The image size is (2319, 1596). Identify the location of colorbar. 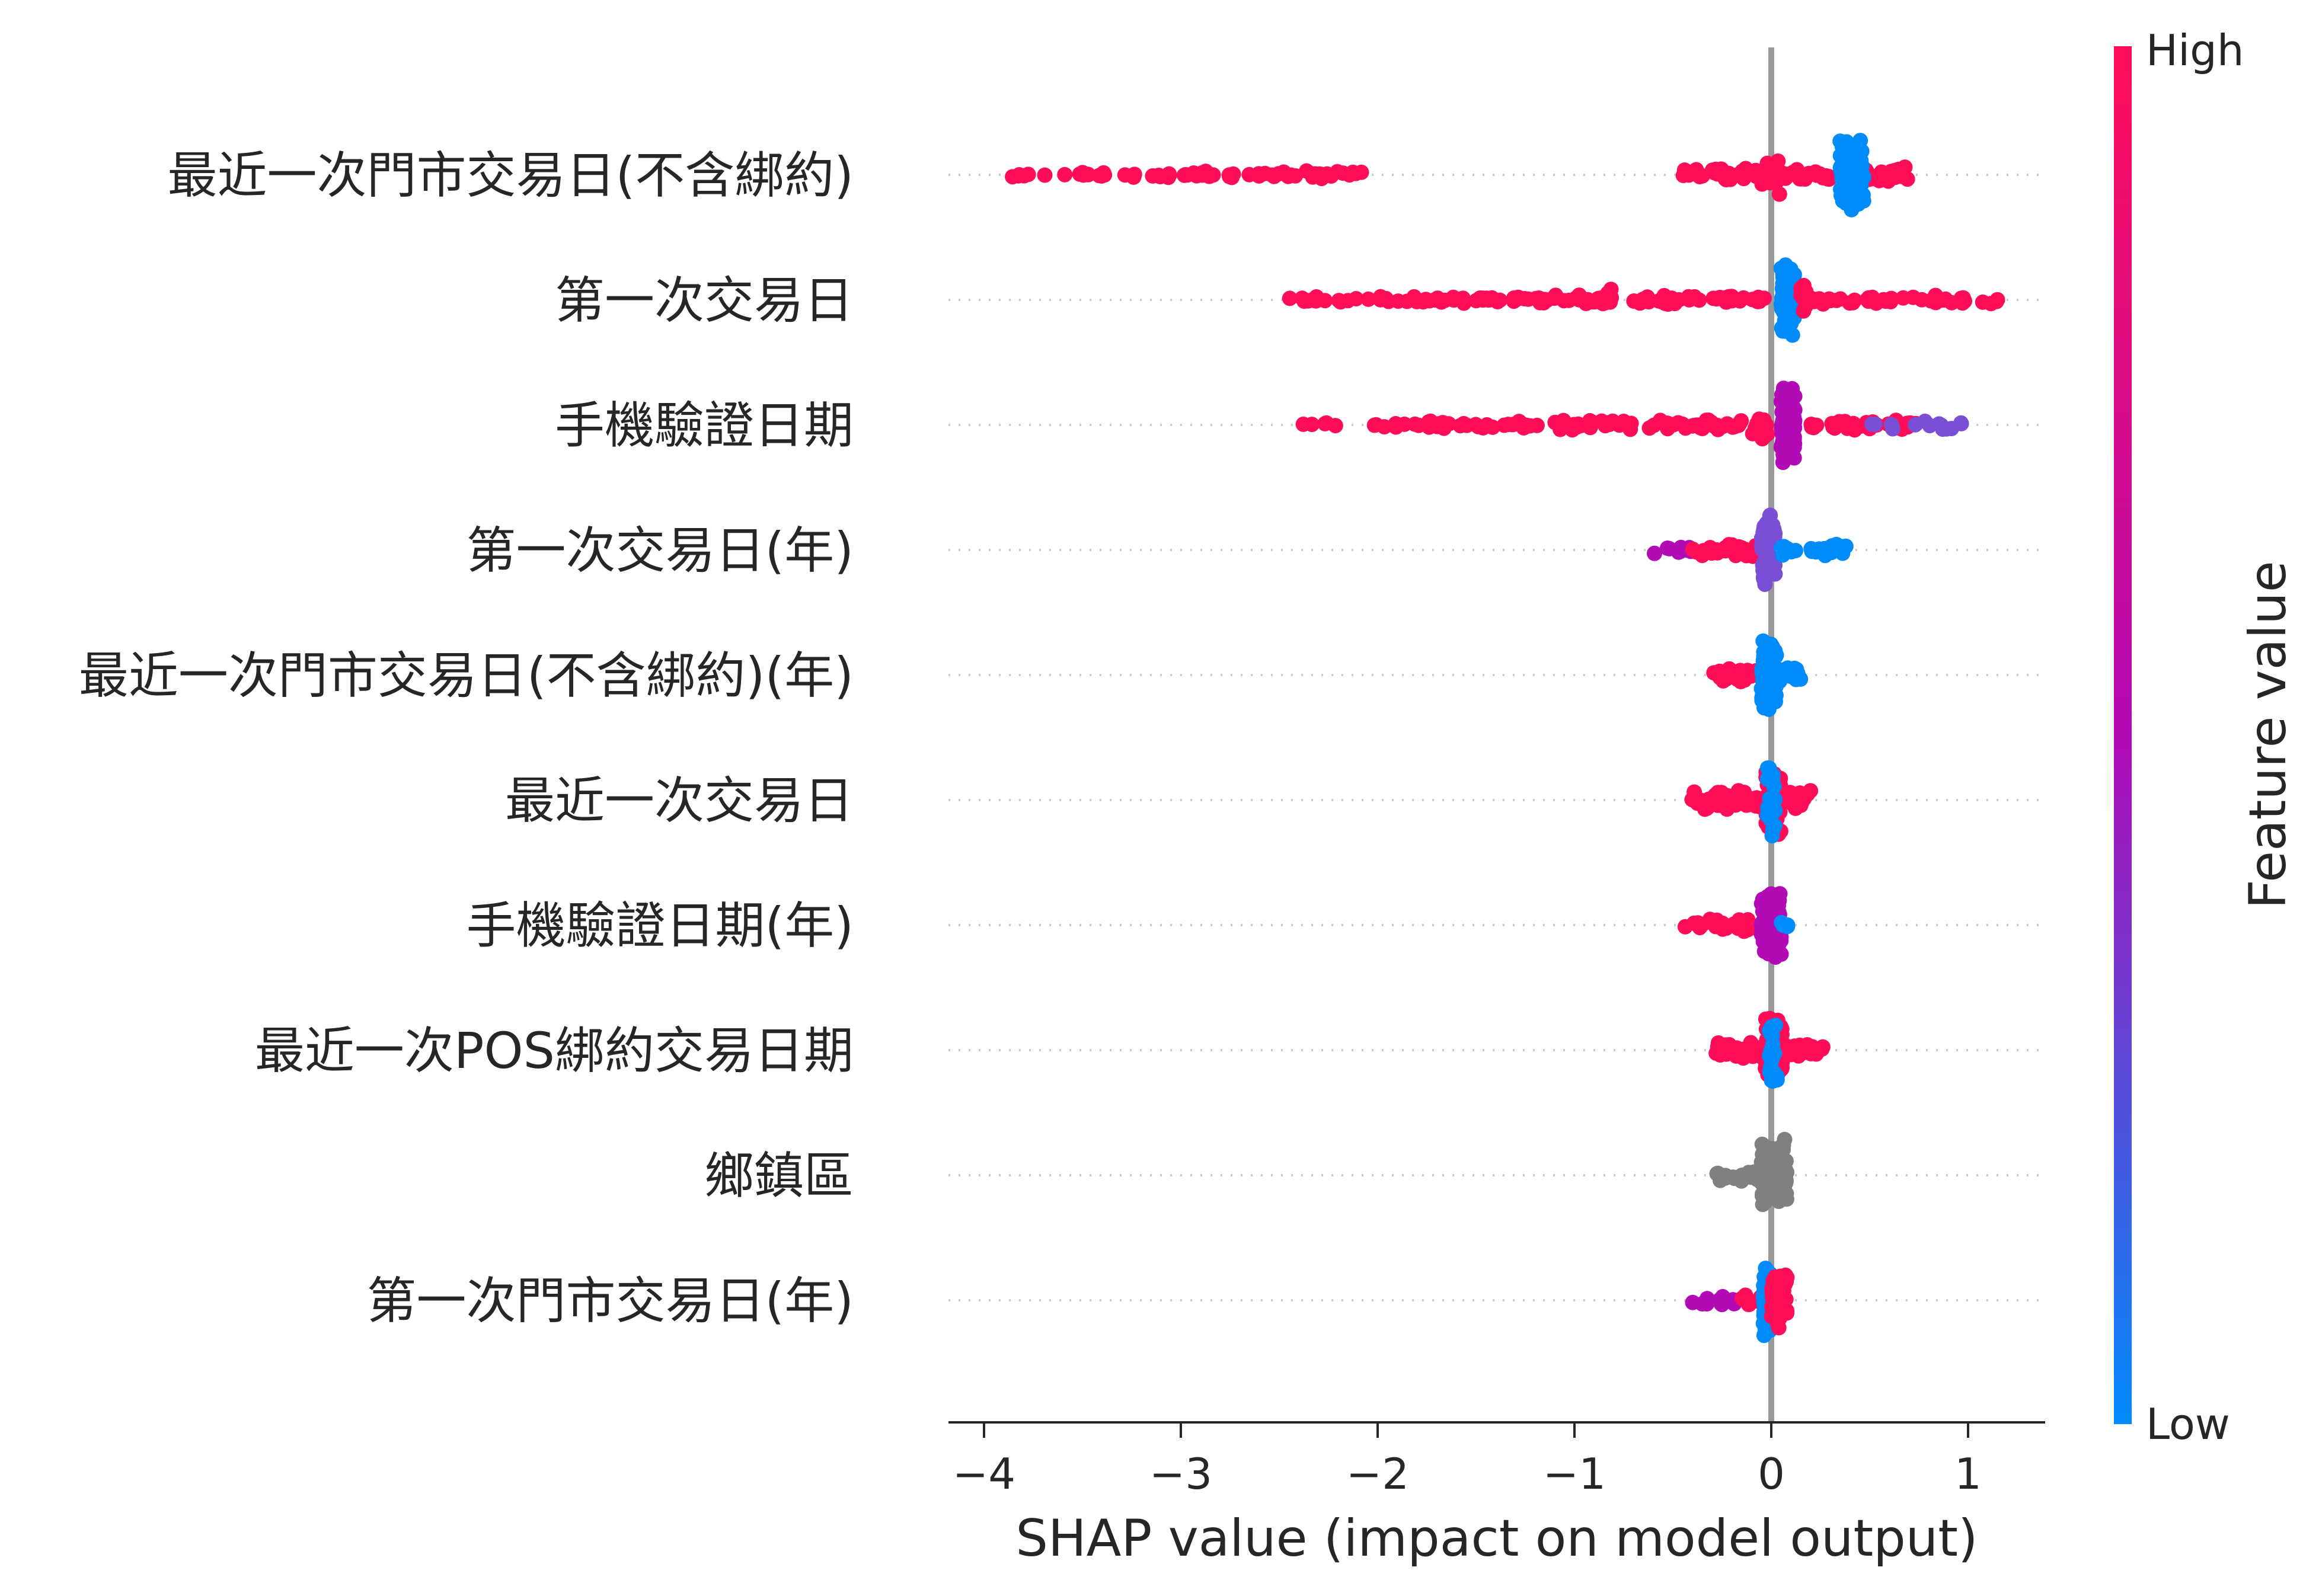
(2123, 735).